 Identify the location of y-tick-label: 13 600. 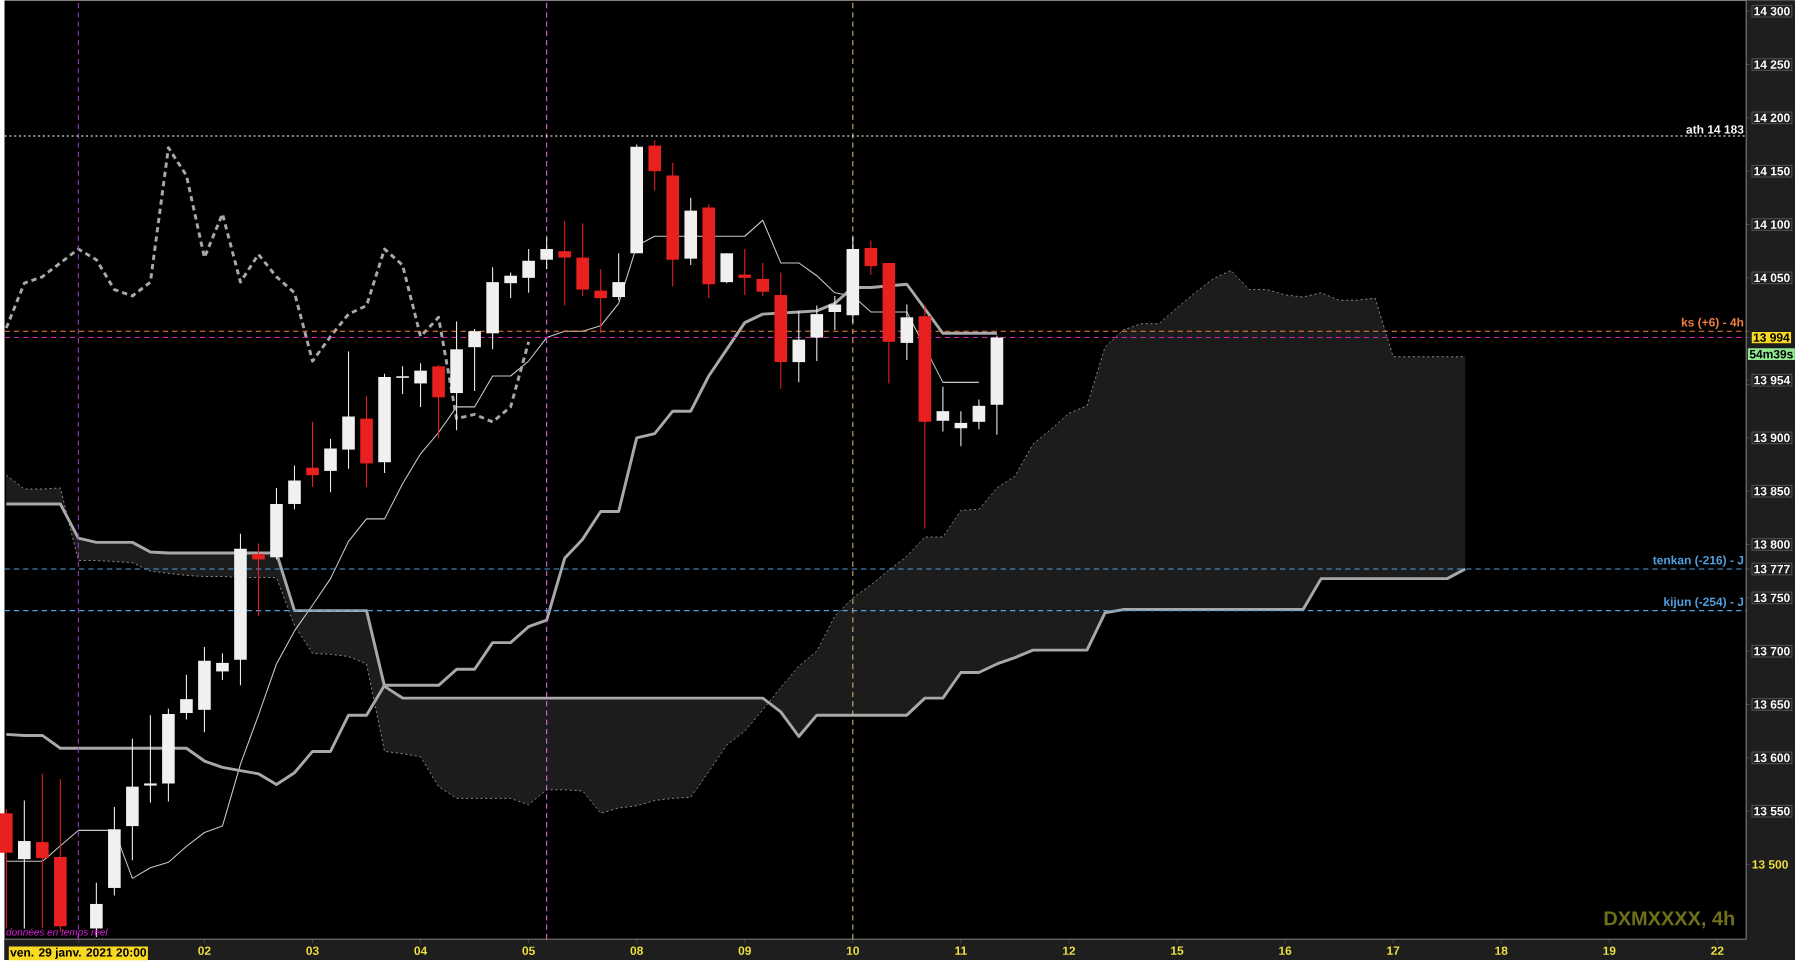
(1772, 758).